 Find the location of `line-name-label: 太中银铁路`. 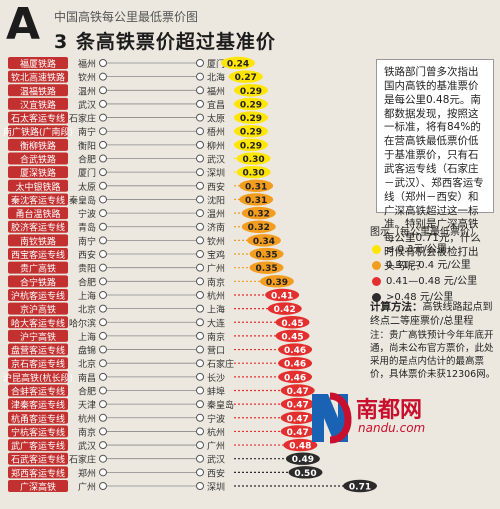

line-name-label: 太中银铁路 is located at coordinates (37, 187).